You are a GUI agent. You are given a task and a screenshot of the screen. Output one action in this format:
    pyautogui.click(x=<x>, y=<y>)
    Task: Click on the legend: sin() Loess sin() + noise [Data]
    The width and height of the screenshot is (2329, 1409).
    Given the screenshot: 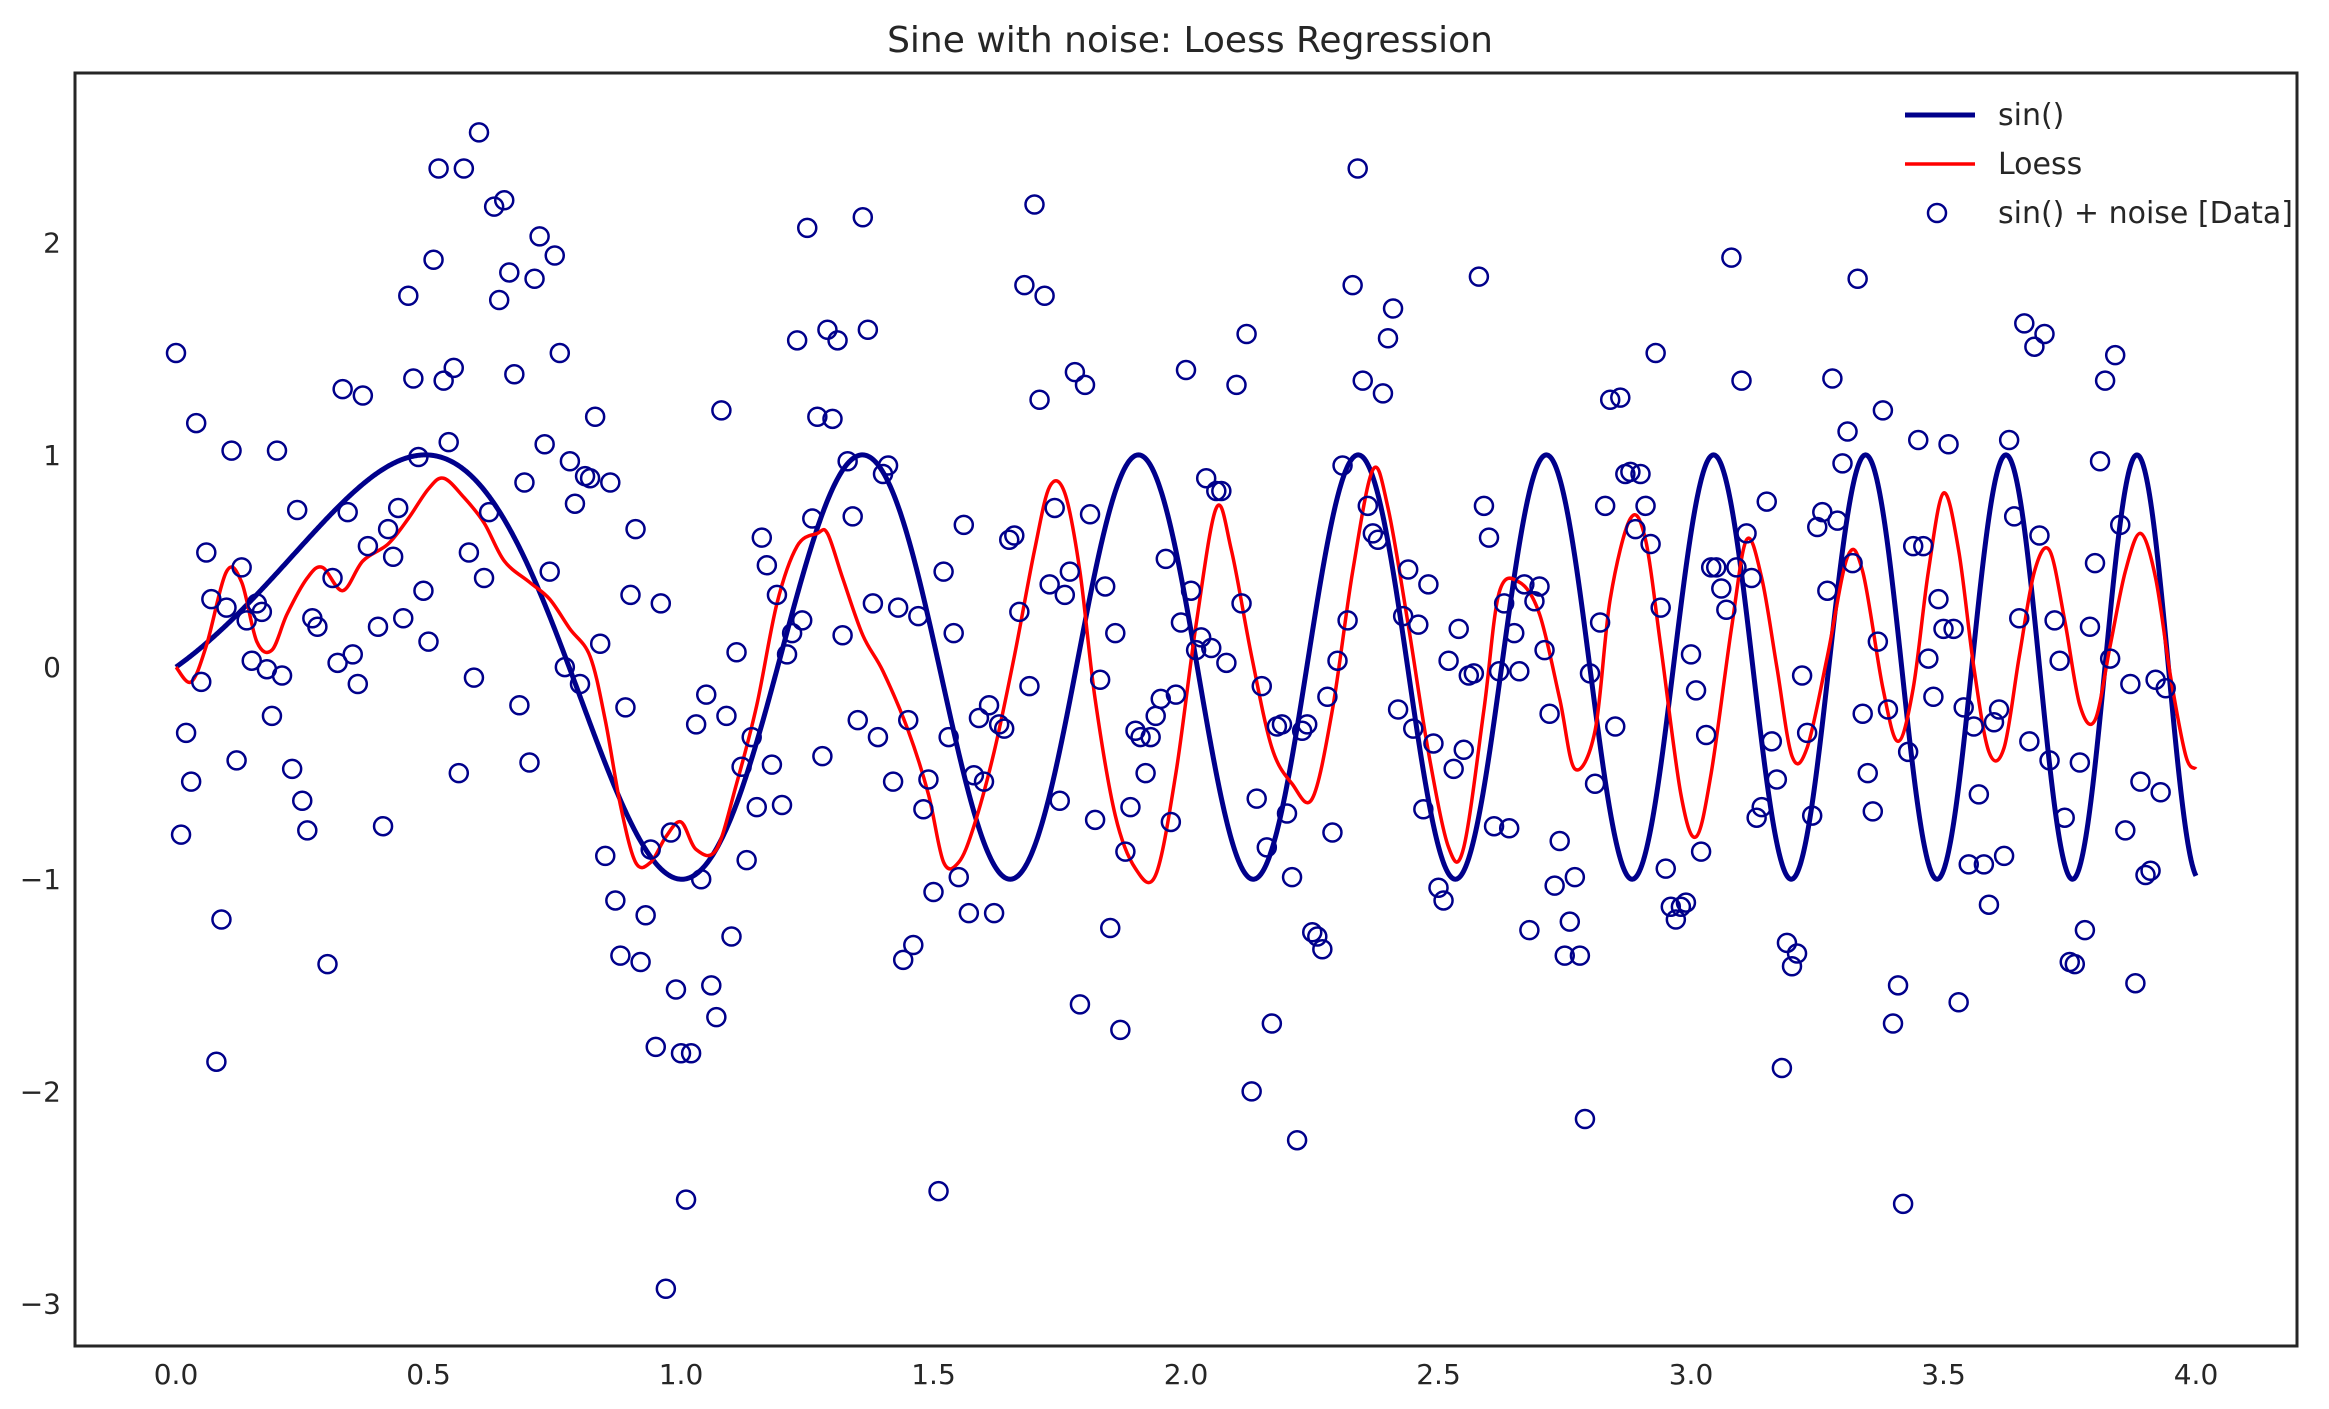 What is the action you would take?
    pyautogui.click(x=2099, y=164)
    